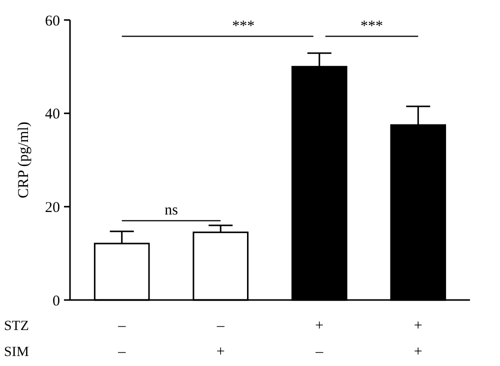  What do you see at coordinates (121, 339) in the screenshot?
I see `x-tick-label: – –` at bounding box center [121, 339].